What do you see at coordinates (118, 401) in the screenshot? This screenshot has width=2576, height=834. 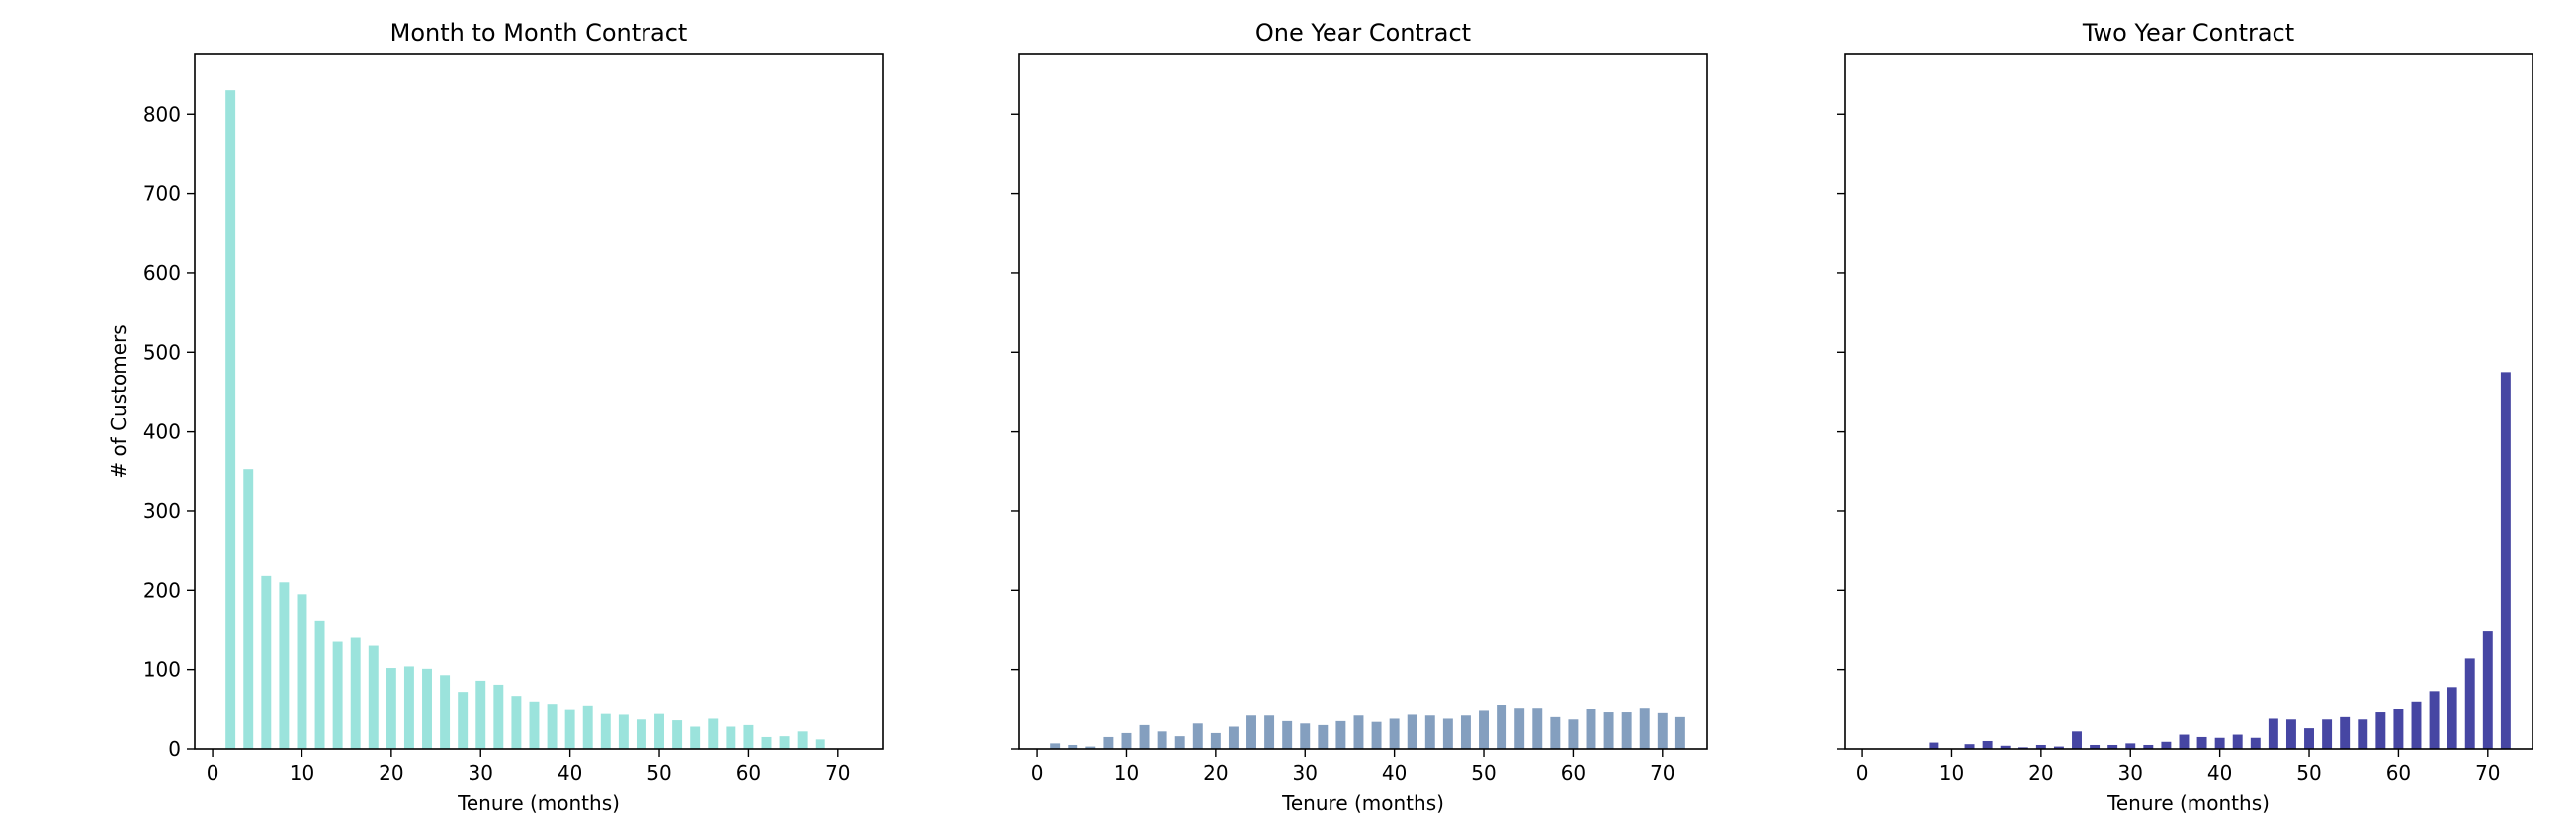 I see `y-axis-label: # of Customers` at bounding box center [118, 401].